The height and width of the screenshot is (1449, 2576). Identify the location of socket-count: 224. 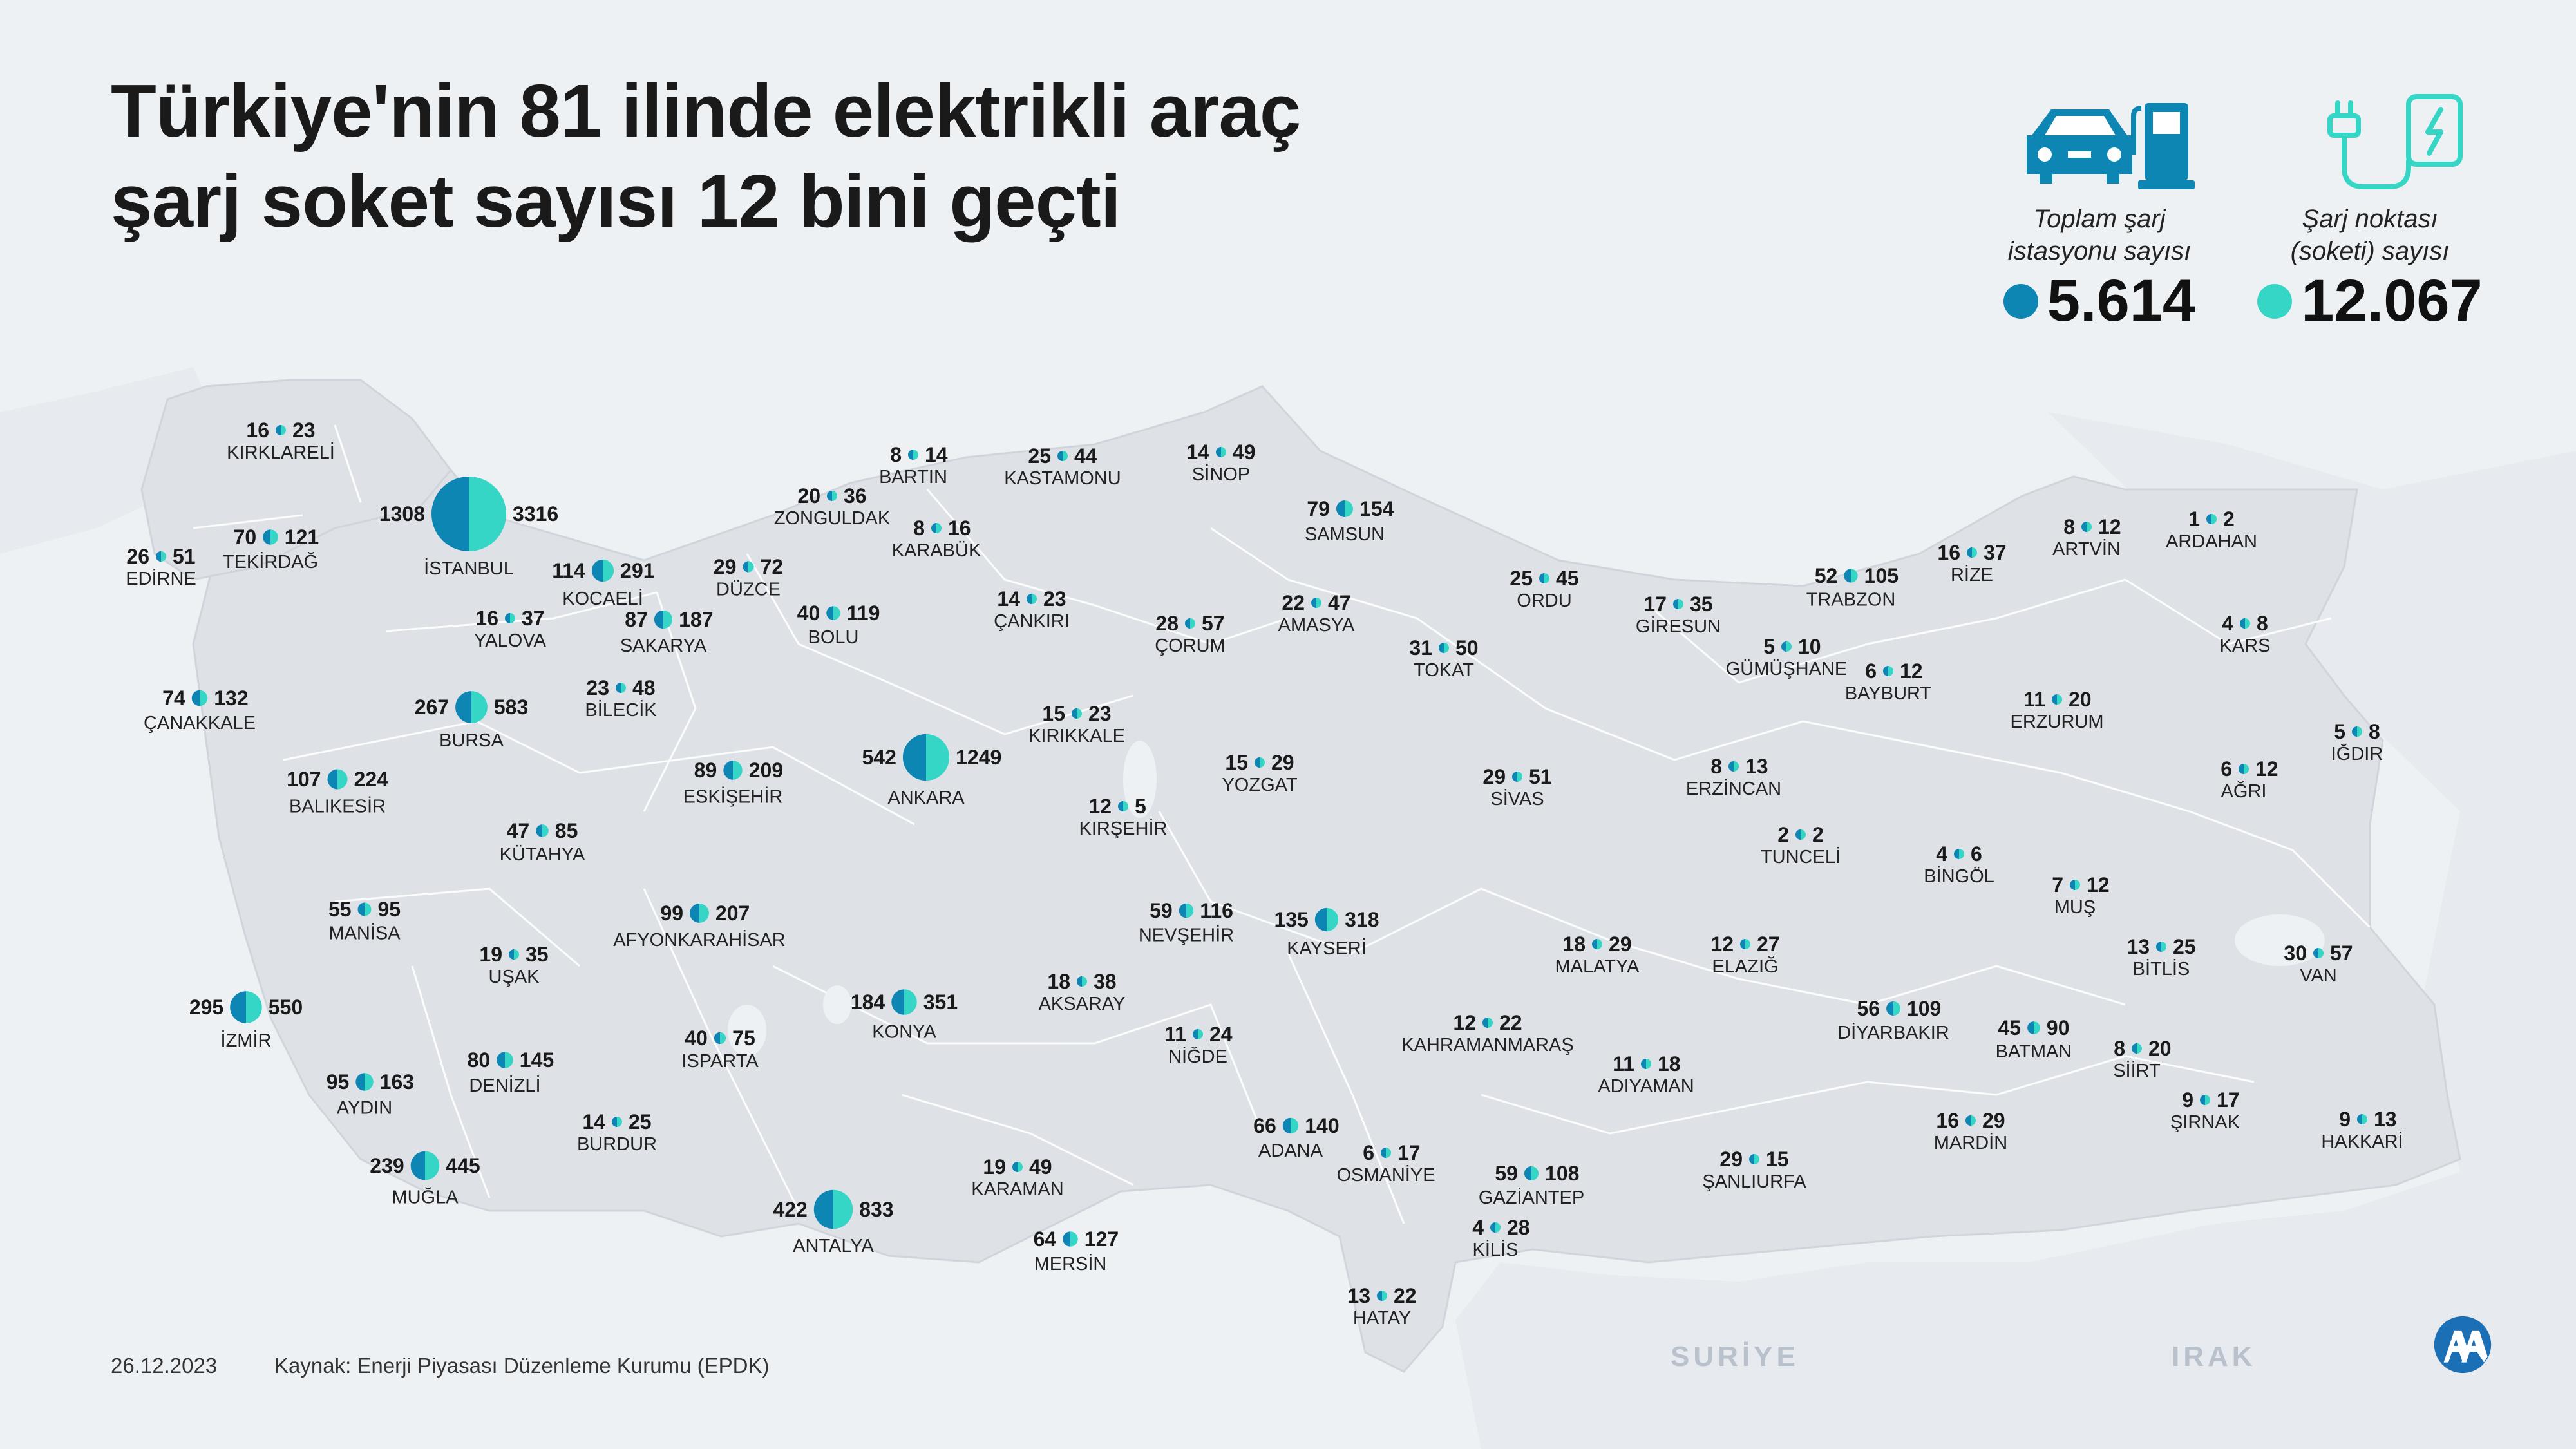
(371, 780).